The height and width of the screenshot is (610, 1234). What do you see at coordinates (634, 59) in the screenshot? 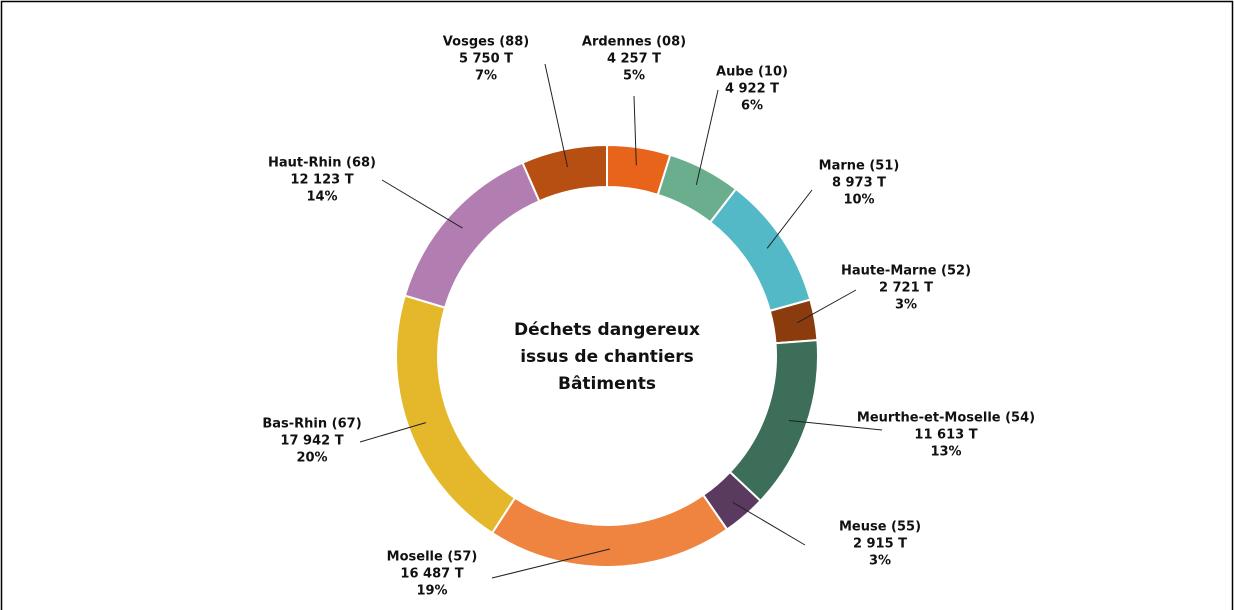
I see `value-label: 4 257 T` at bounding box center [634, 59].